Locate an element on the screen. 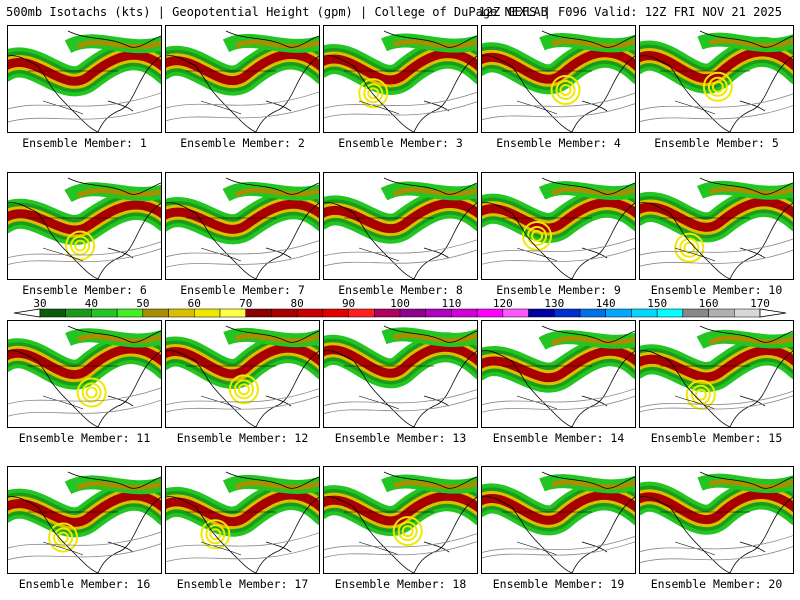 The width and height of the screenshot is (800, 600). colorbar-tick-label: 40 is located at coordinates (91, 303).